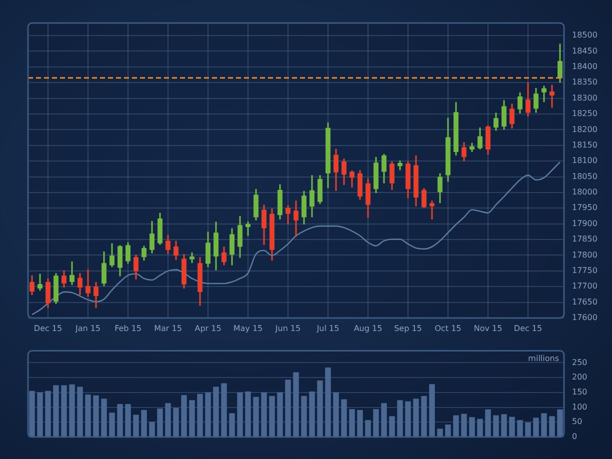 The image size is (612, 459). What do you see at coordinates (585, 113) in the screenshot?
I see `y-tick-label: 18250` at bounding box center [585, 113].